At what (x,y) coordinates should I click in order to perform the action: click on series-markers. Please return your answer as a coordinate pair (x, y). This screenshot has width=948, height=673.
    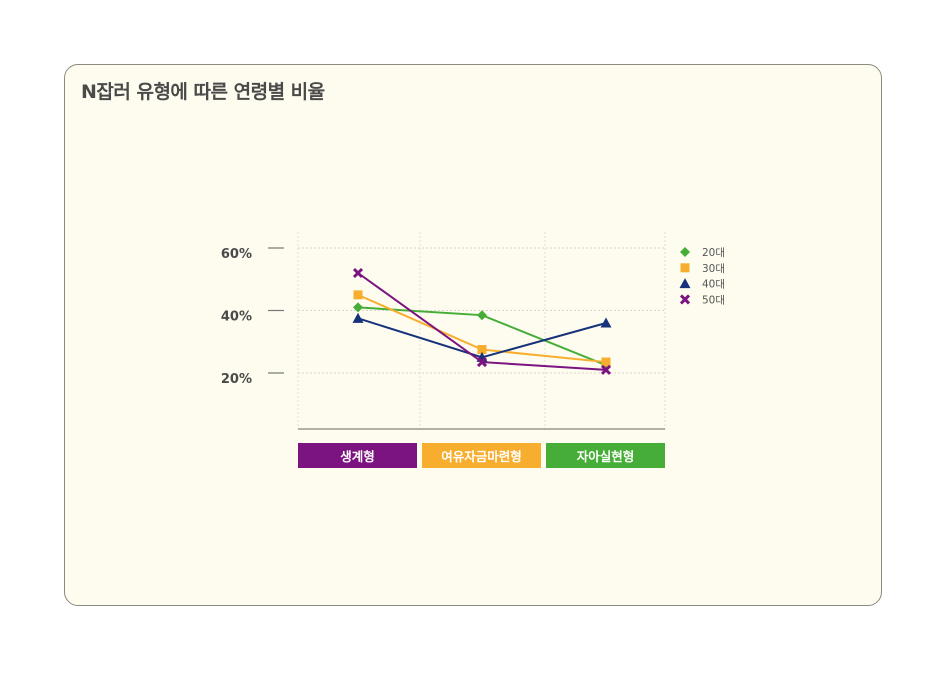
    Looking at the image, I should click on (482, 321).